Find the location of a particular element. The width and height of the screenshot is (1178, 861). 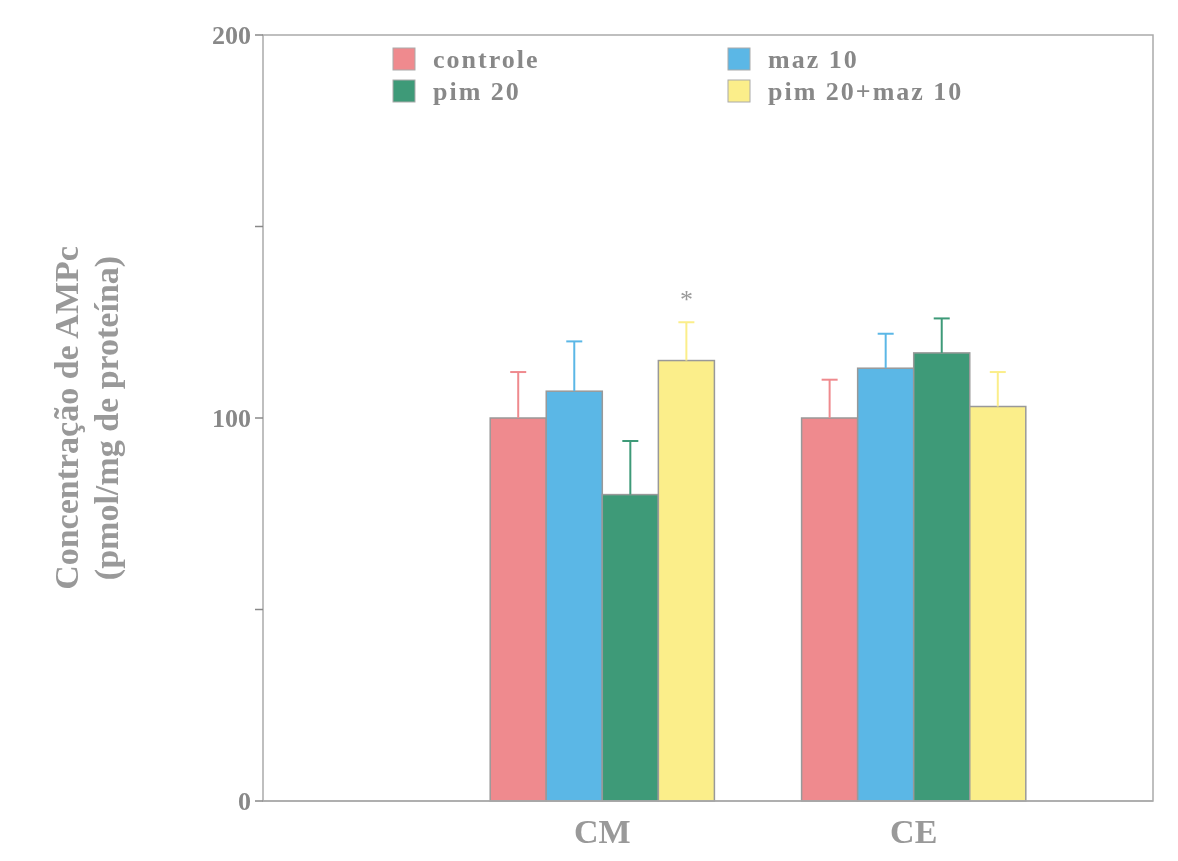

legend-label: pim 20 is located at coordinates (477, 92).